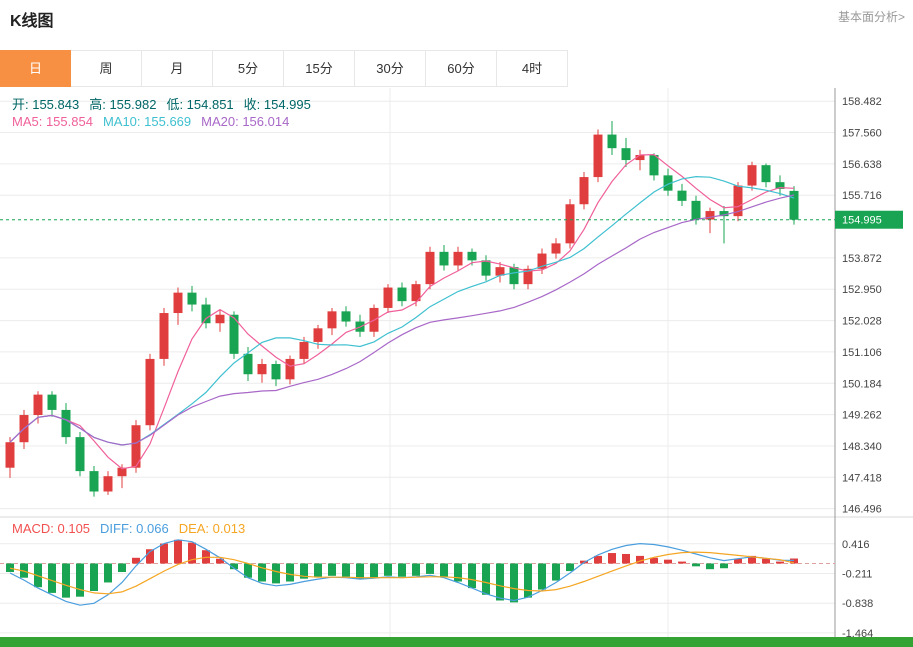 This screenshot has height=647, width=913. Describe the element at coordinates (32, 21) in the screenshot. I see `page-title: K线图` at that location.